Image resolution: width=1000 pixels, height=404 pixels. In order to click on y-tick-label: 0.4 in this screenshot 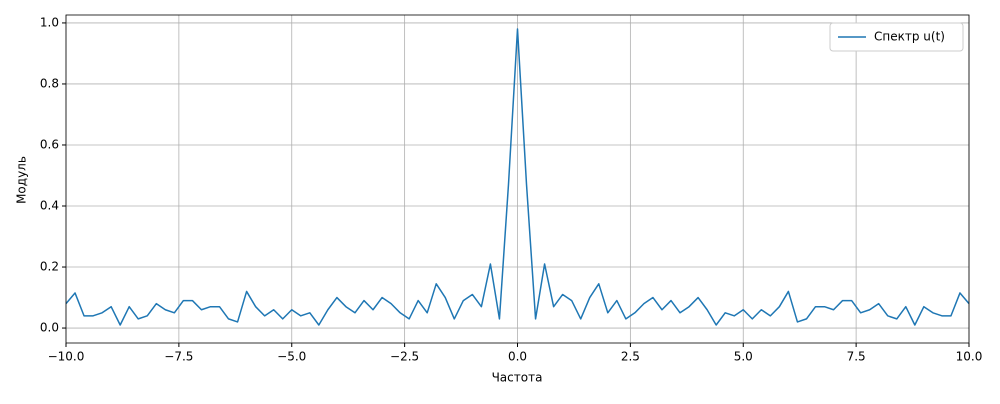, I will do `click(49, 206)`.